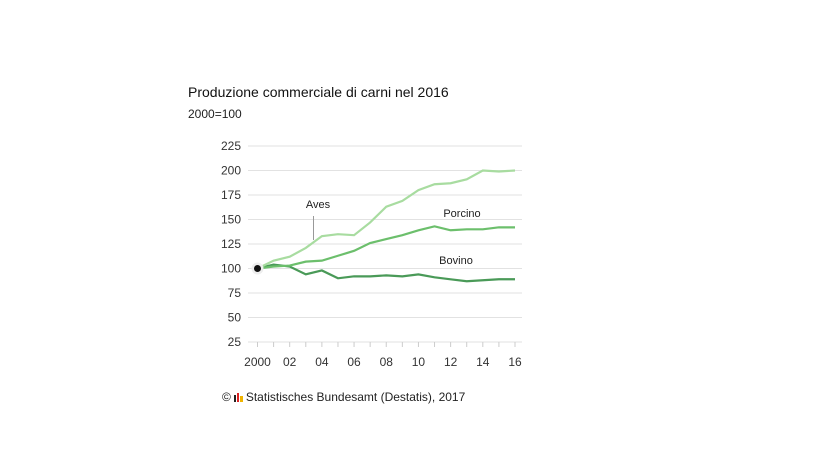 The width and height of the screenshot is (820, 461). Describe the element at coordinates (231, 146) in the screenshot. I see `y-tick-label: 225` at that location.